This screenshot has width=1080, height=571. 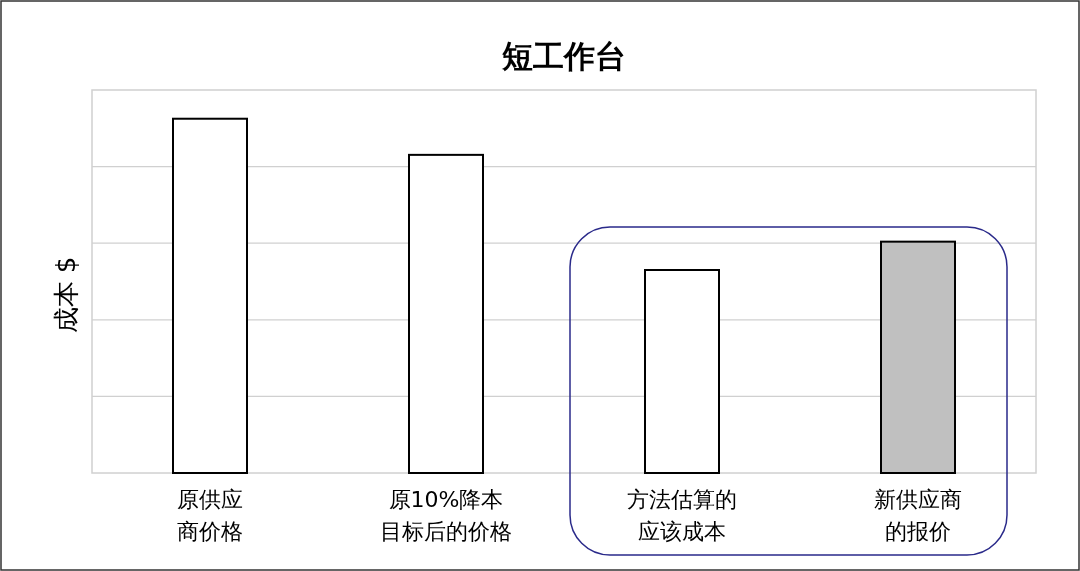 I want to click on x-tick-label: 原10%降本目标后的价格, so click(x=446, y=515).